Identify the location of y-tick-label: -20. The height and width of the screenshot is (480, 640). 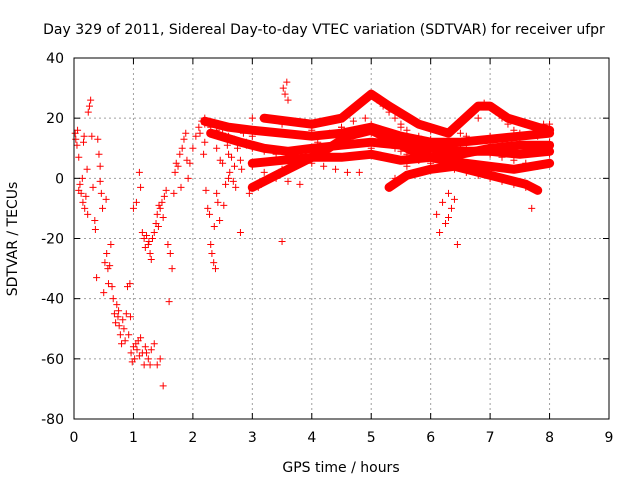
(52, 240).